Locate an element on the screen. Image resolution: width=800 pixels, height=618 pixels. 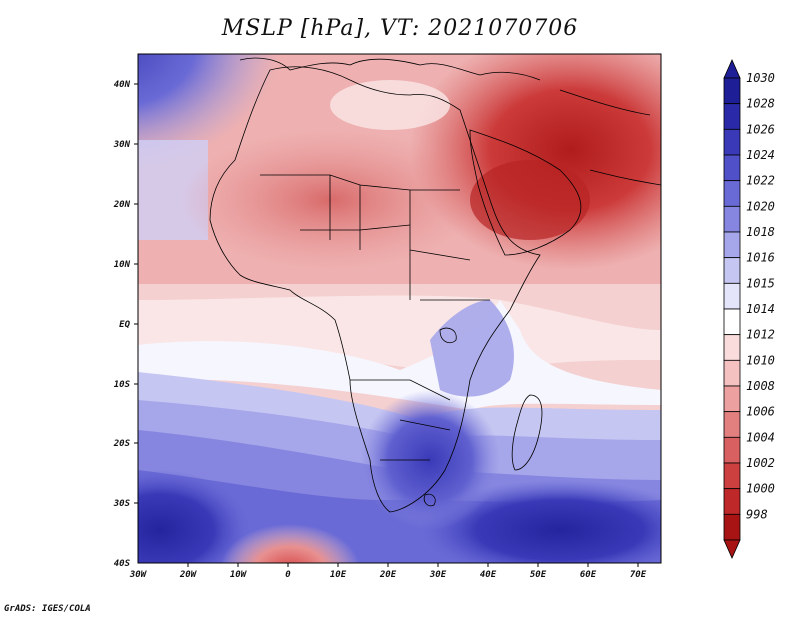
lat-tick-label: 10N is located at coordinates (122, 265).